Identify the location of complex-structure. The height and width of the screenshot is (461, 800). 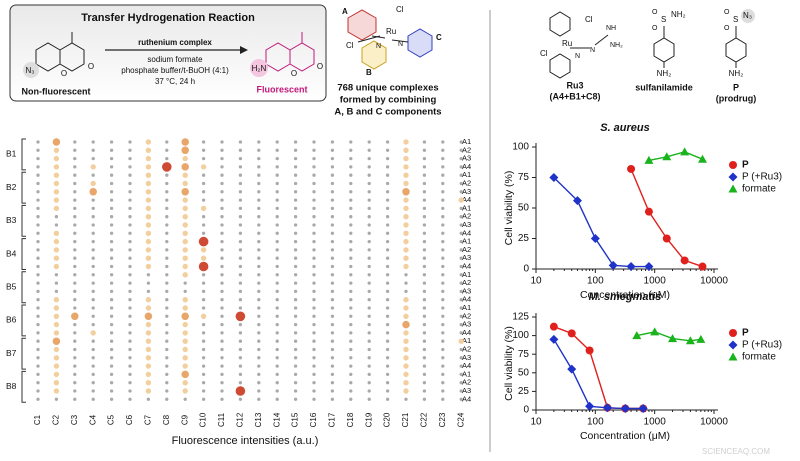
(390, 39).